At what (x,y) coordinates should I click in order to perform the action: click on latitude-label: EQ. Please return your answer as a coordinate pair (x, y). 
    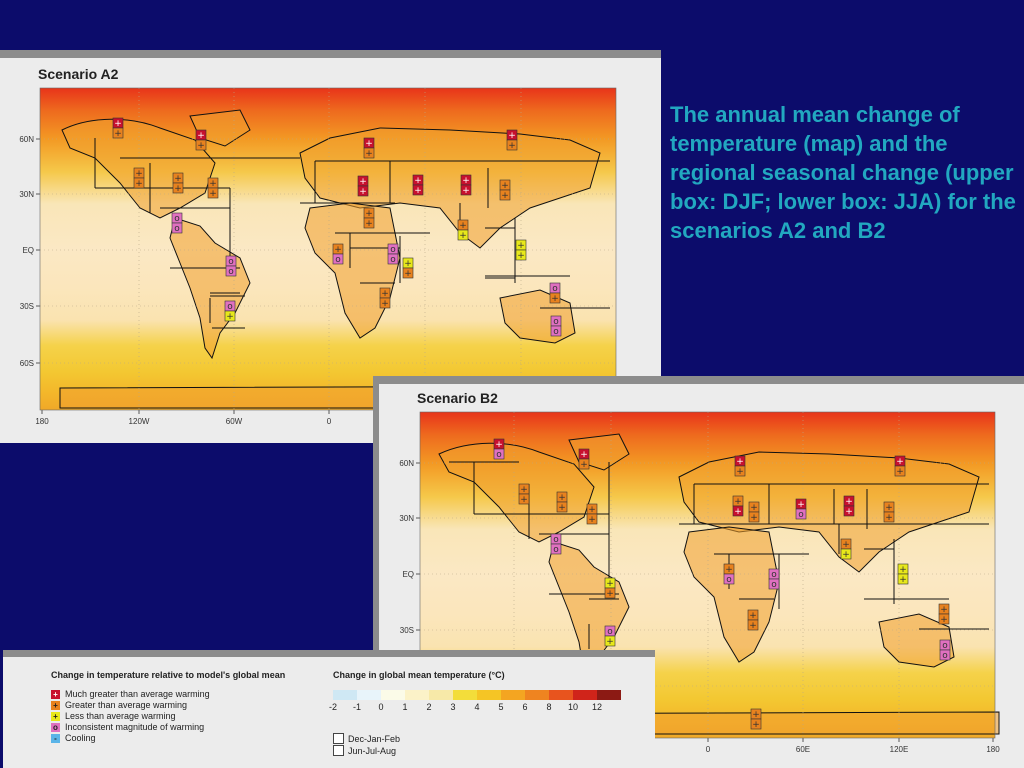
    Looking at the image, I should click on (28, 250).